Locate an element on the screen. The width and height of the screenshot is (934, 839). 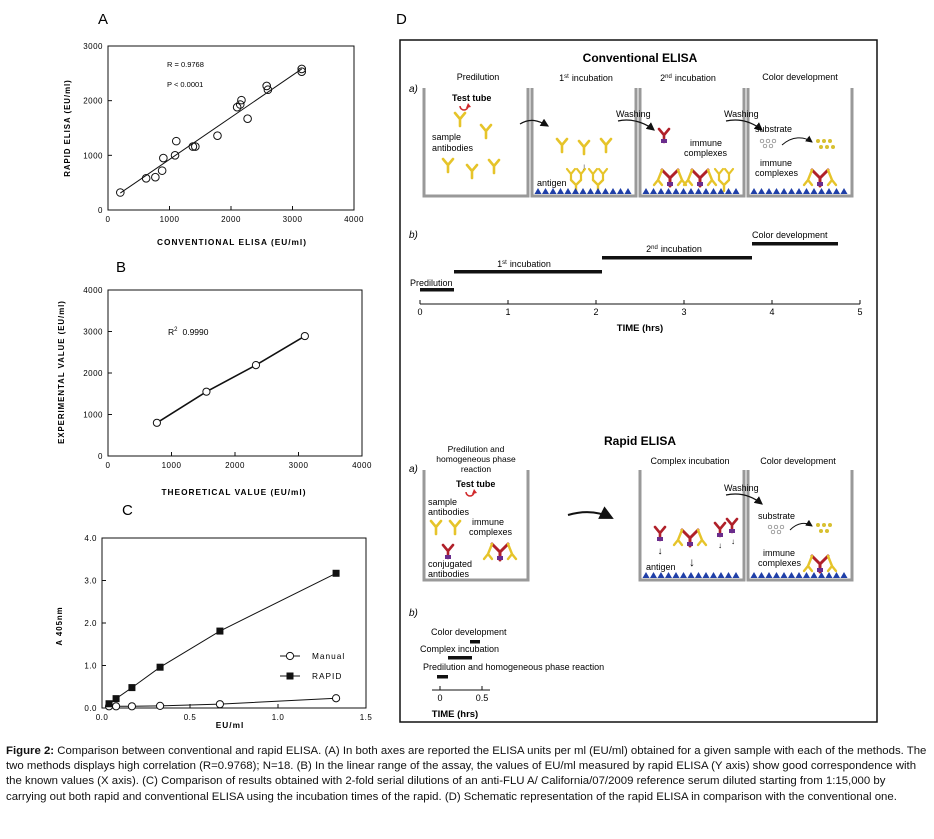
legend-marker-rapid is located at coordinates (290, 676).